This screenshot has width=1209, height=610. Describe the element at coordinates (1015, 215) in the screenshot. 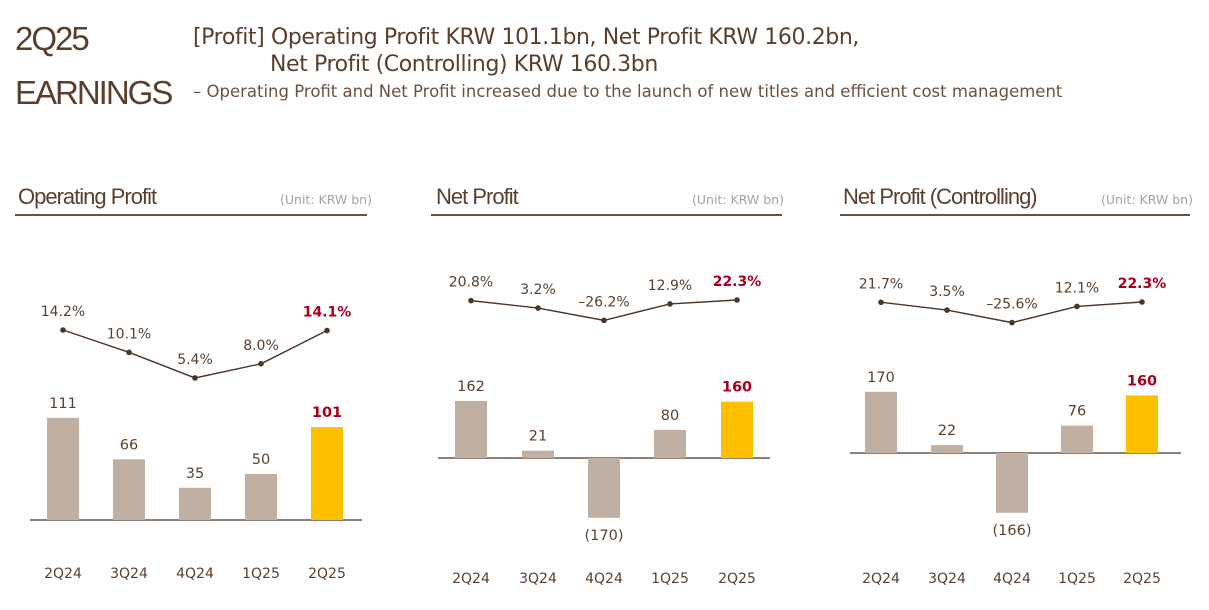

I see `net-profit-controlling-rule` at that location.